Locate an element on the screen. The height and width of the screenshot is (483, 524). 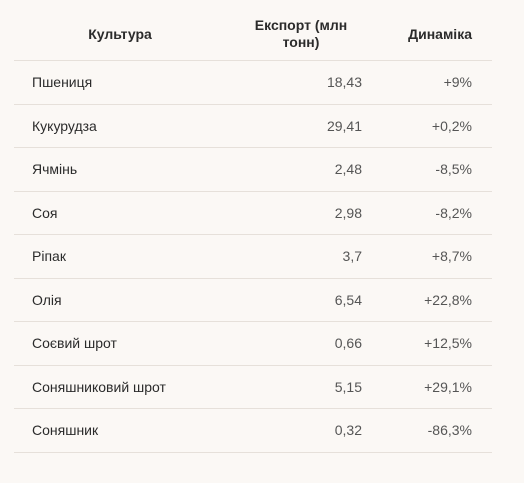
crop-name: Соняшник is located at coordinates (120, 430).